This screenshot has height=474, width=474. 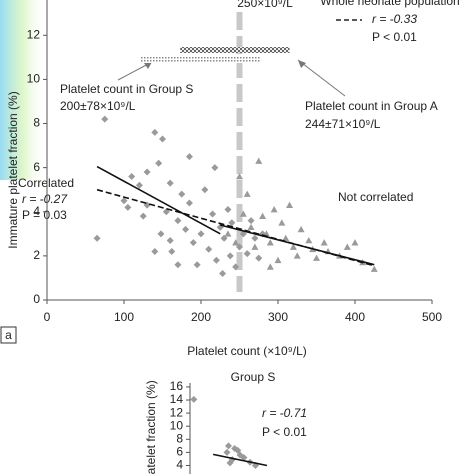 I want to click on x-tick-label: 300, so click(x=278, y=317).